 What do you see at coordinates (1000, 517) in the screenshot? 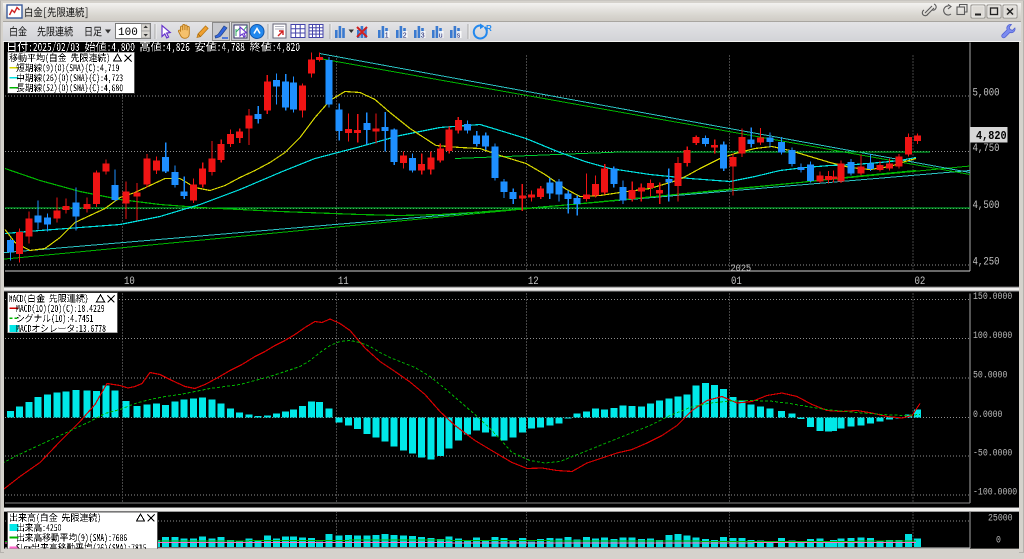
I see `svg-text: 25000` at bounding box center [1000, 517].